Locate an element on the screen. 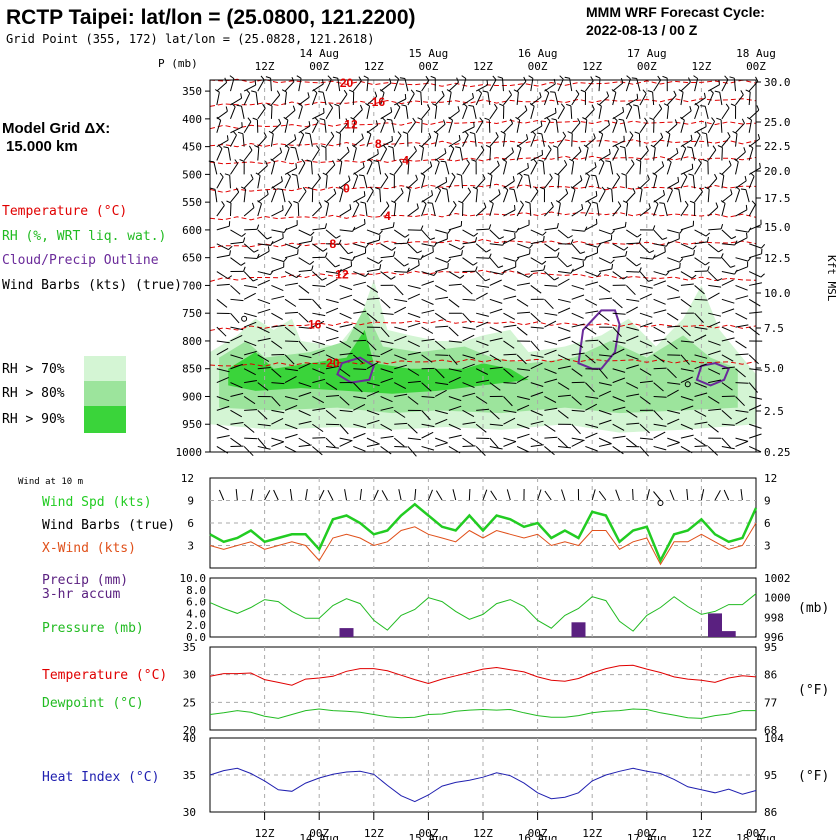 Image resolution: width=840 pixels, height=840 pixels. isotherm-line is located at coordinates (483, 124).